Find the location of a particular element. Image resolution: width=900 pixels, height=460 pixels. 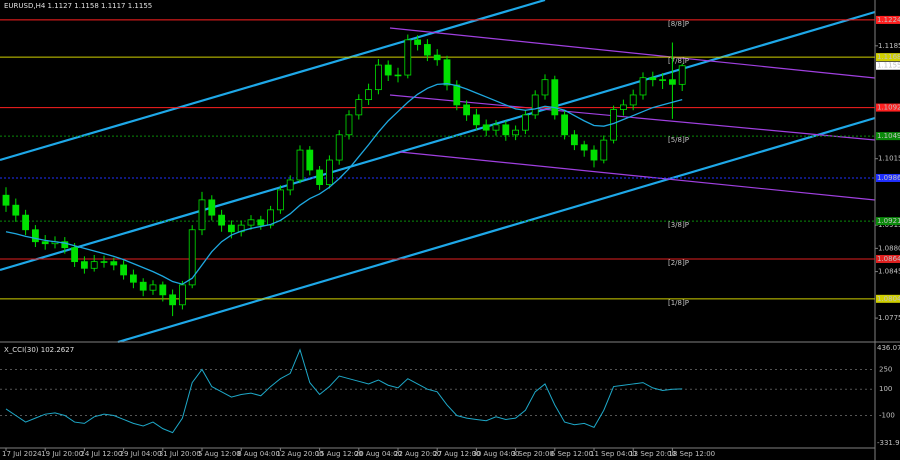

y-tick-label: 1.1015 is located at coordinates (889, 159).